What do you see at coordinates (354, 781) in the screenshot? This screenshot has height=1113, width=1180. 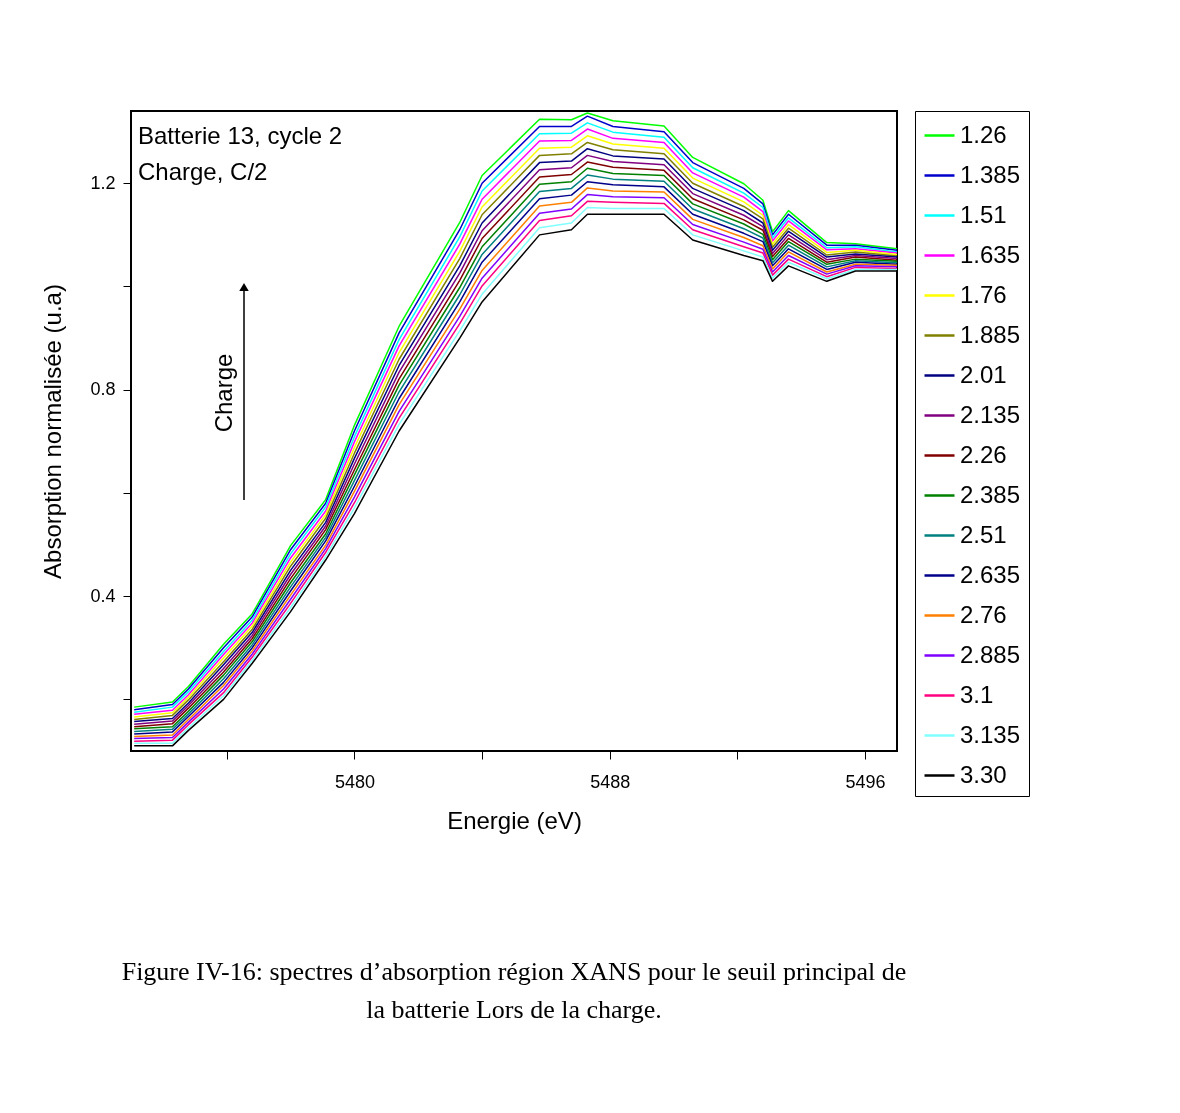 I see `x-tick-label: 5480` at bounding box center [354, 781].